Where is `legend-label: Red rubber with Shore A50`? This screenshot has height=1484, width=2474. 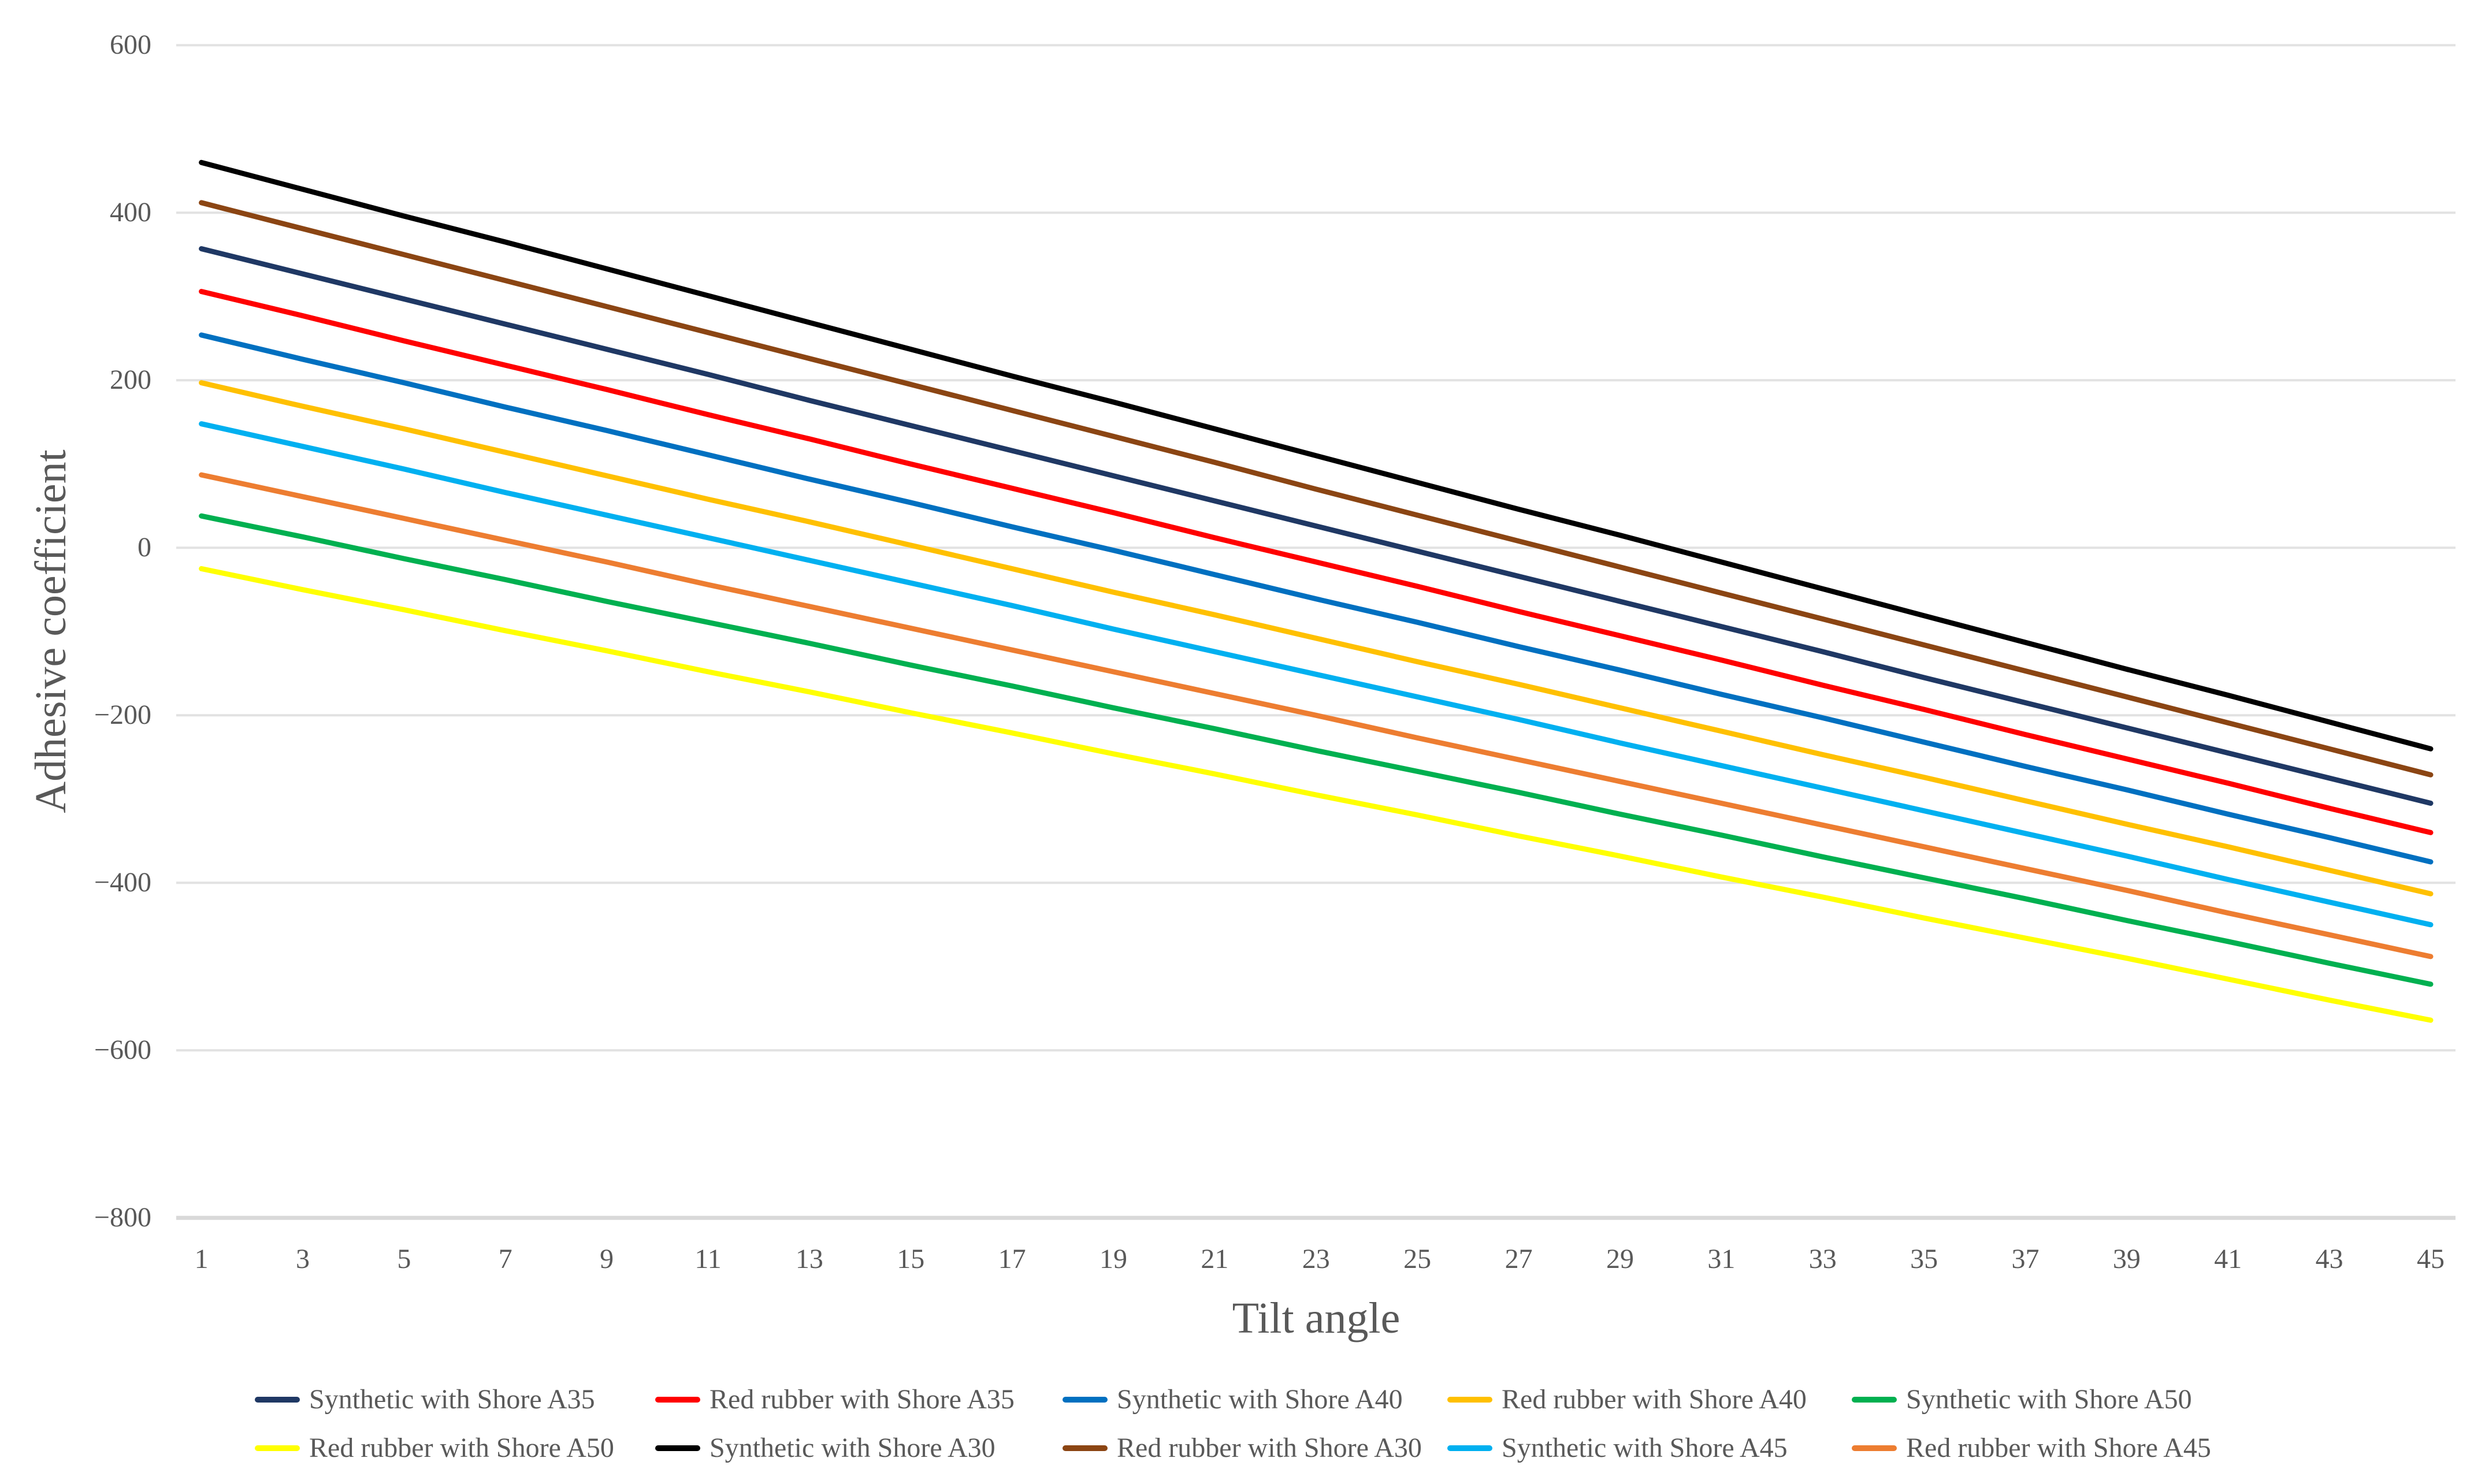 legend-label: Red rubber with Shore A50 is located at coordinates (461, 1448).